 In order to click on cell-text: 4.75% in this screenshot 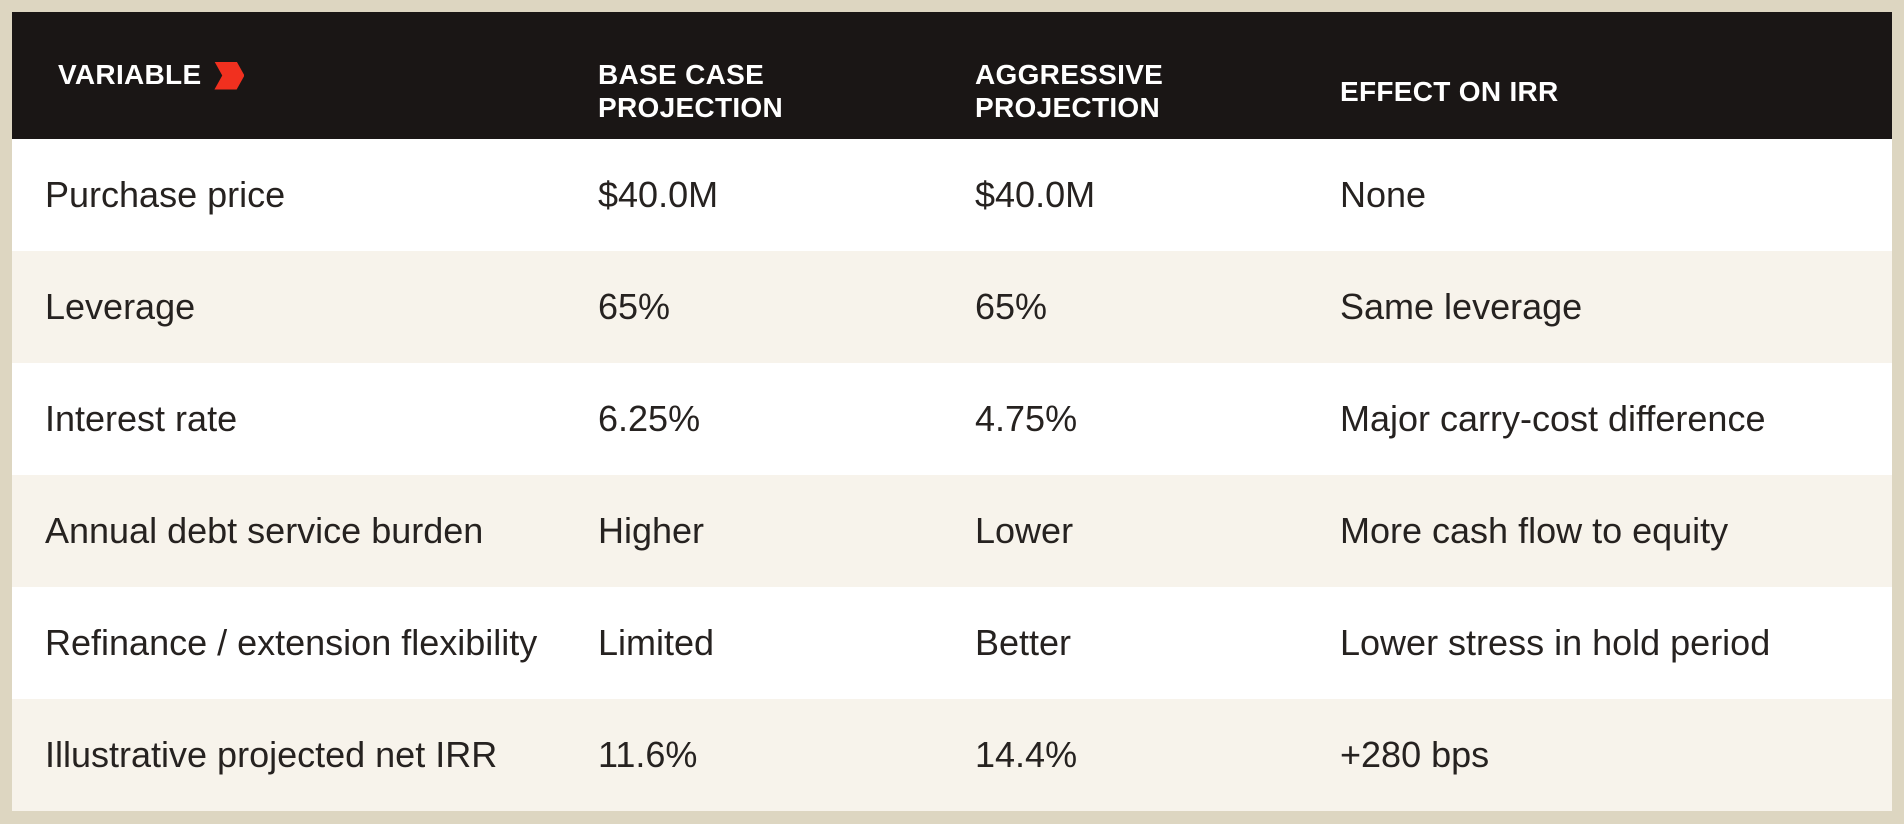, I will do `click(1026, 418)`.